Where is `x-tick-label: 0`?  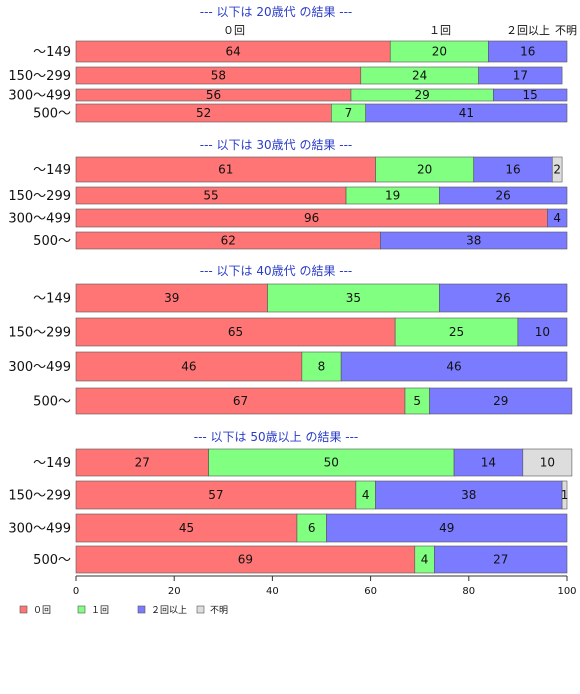 x-tick-label: 0 is located at coordinates (76, 591).